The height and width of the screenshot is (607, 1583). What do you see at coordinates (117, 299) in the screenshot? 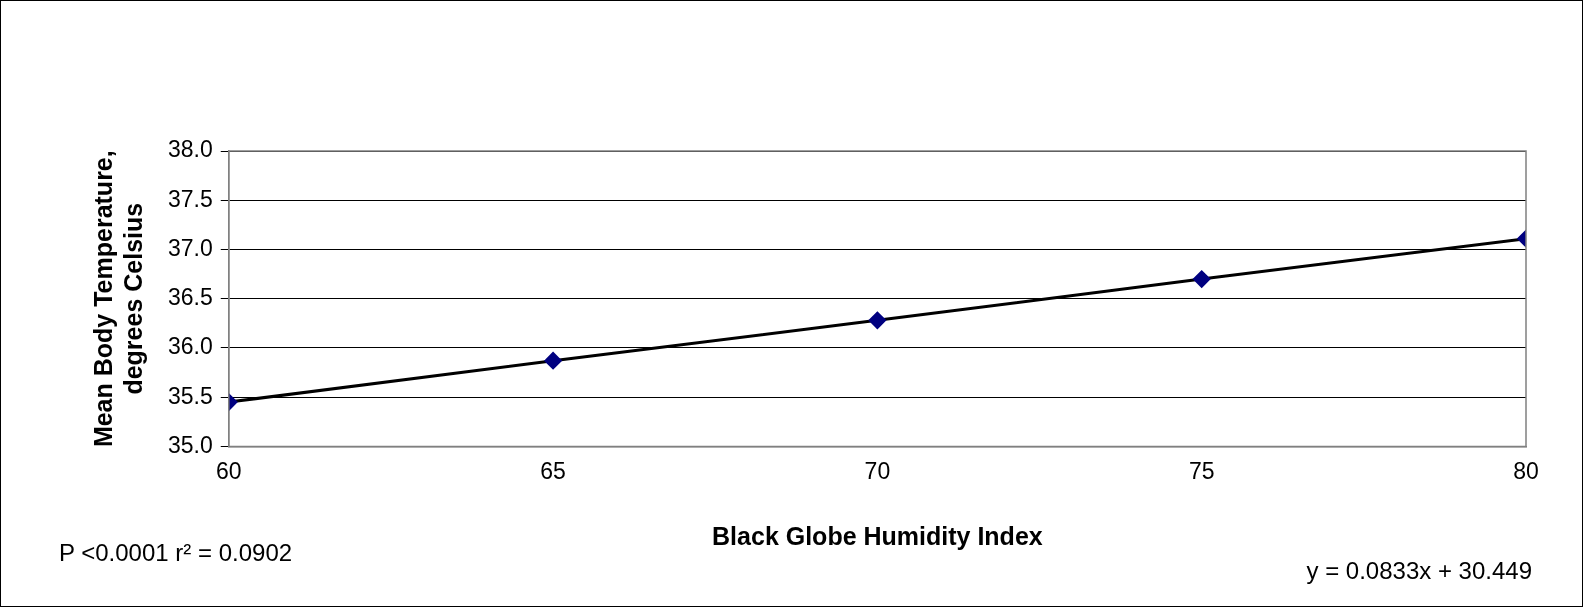
I see `y-axis-title: Mean Body Temperature, degrees Celsius` at bounding box center [117, 299].